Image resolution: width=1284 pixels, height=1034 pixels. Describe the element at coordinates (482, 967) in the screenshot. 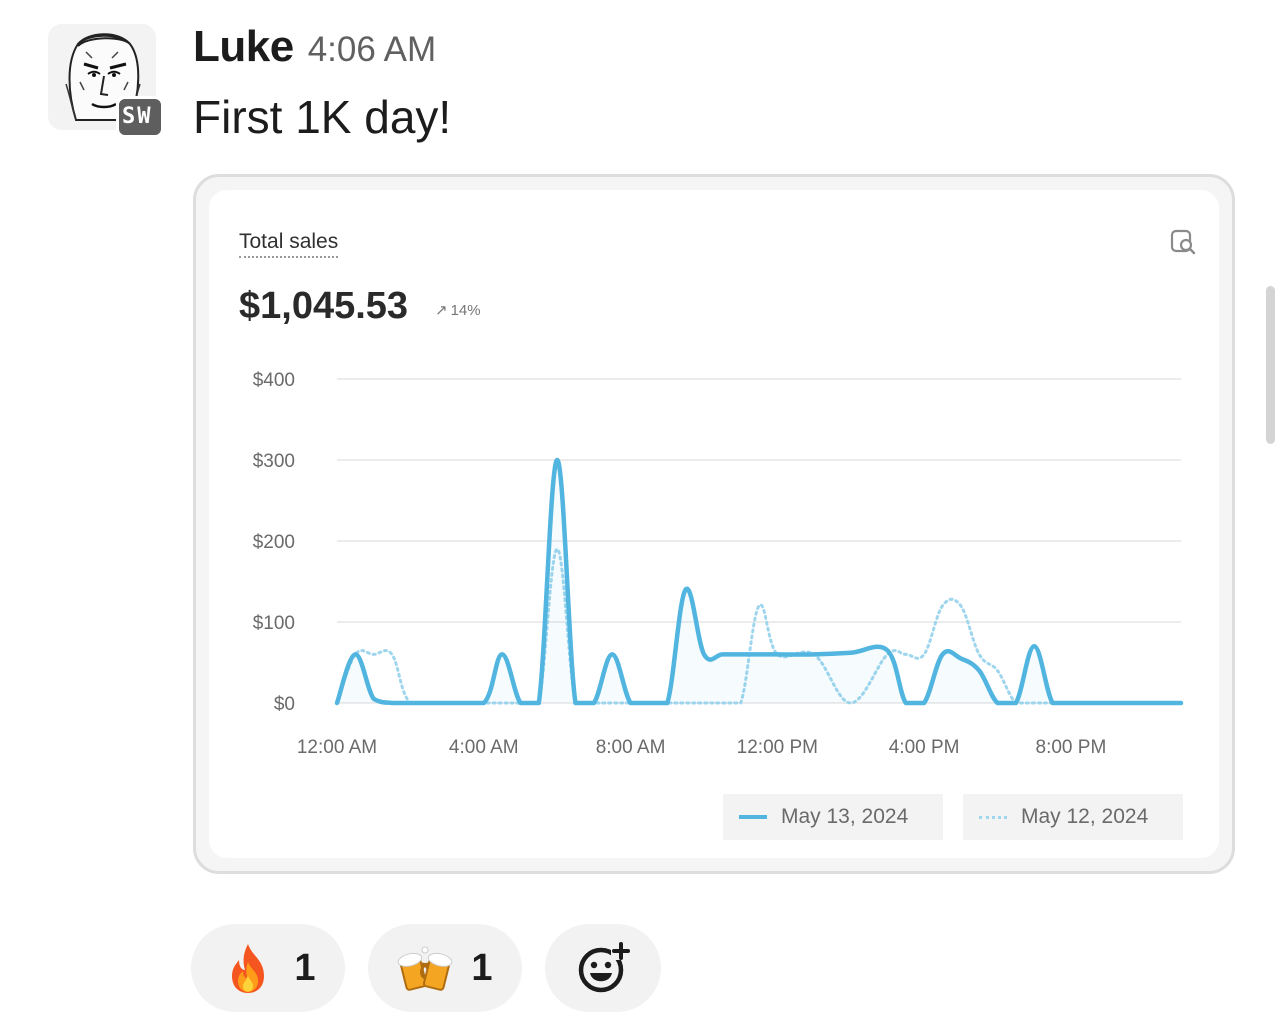

I see `reaction-beer-count: 1` at that location.